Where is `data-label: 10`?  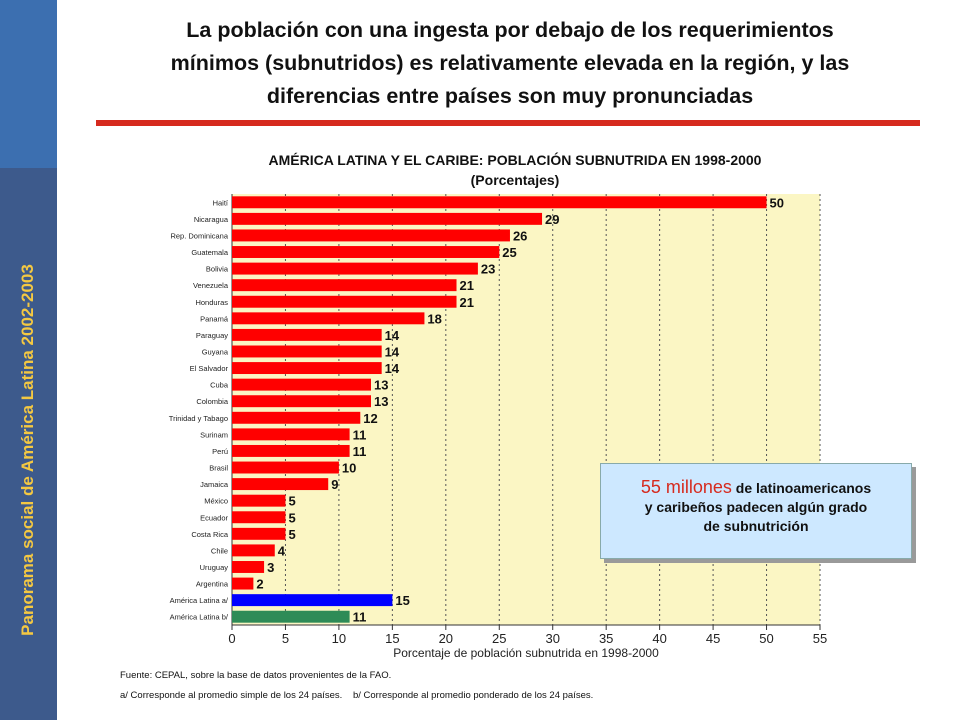
data-label: 10 is located at coordinates (349, 468).